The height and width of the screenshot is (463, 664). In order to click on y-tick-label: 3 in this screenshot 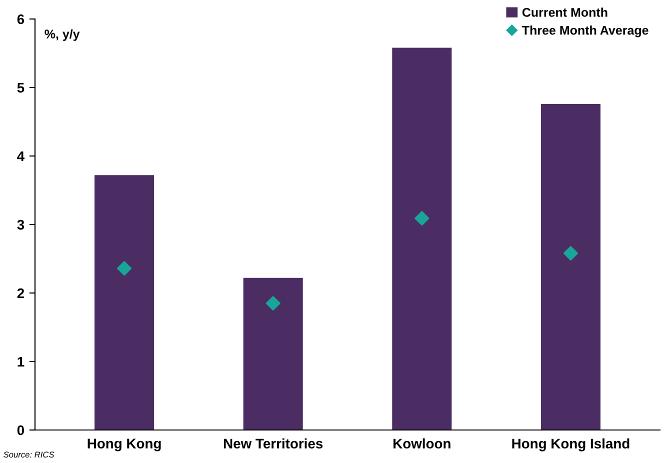, I will do `click(20, 225)`.